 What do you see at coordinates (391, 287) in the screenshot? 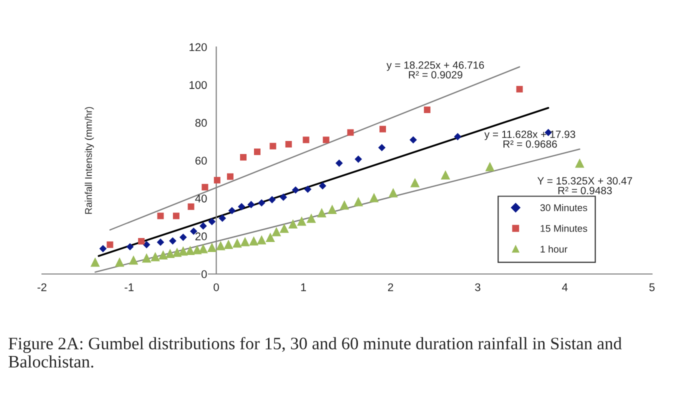
I see `x-tick-label: 2` at bounding box center [391, 287].